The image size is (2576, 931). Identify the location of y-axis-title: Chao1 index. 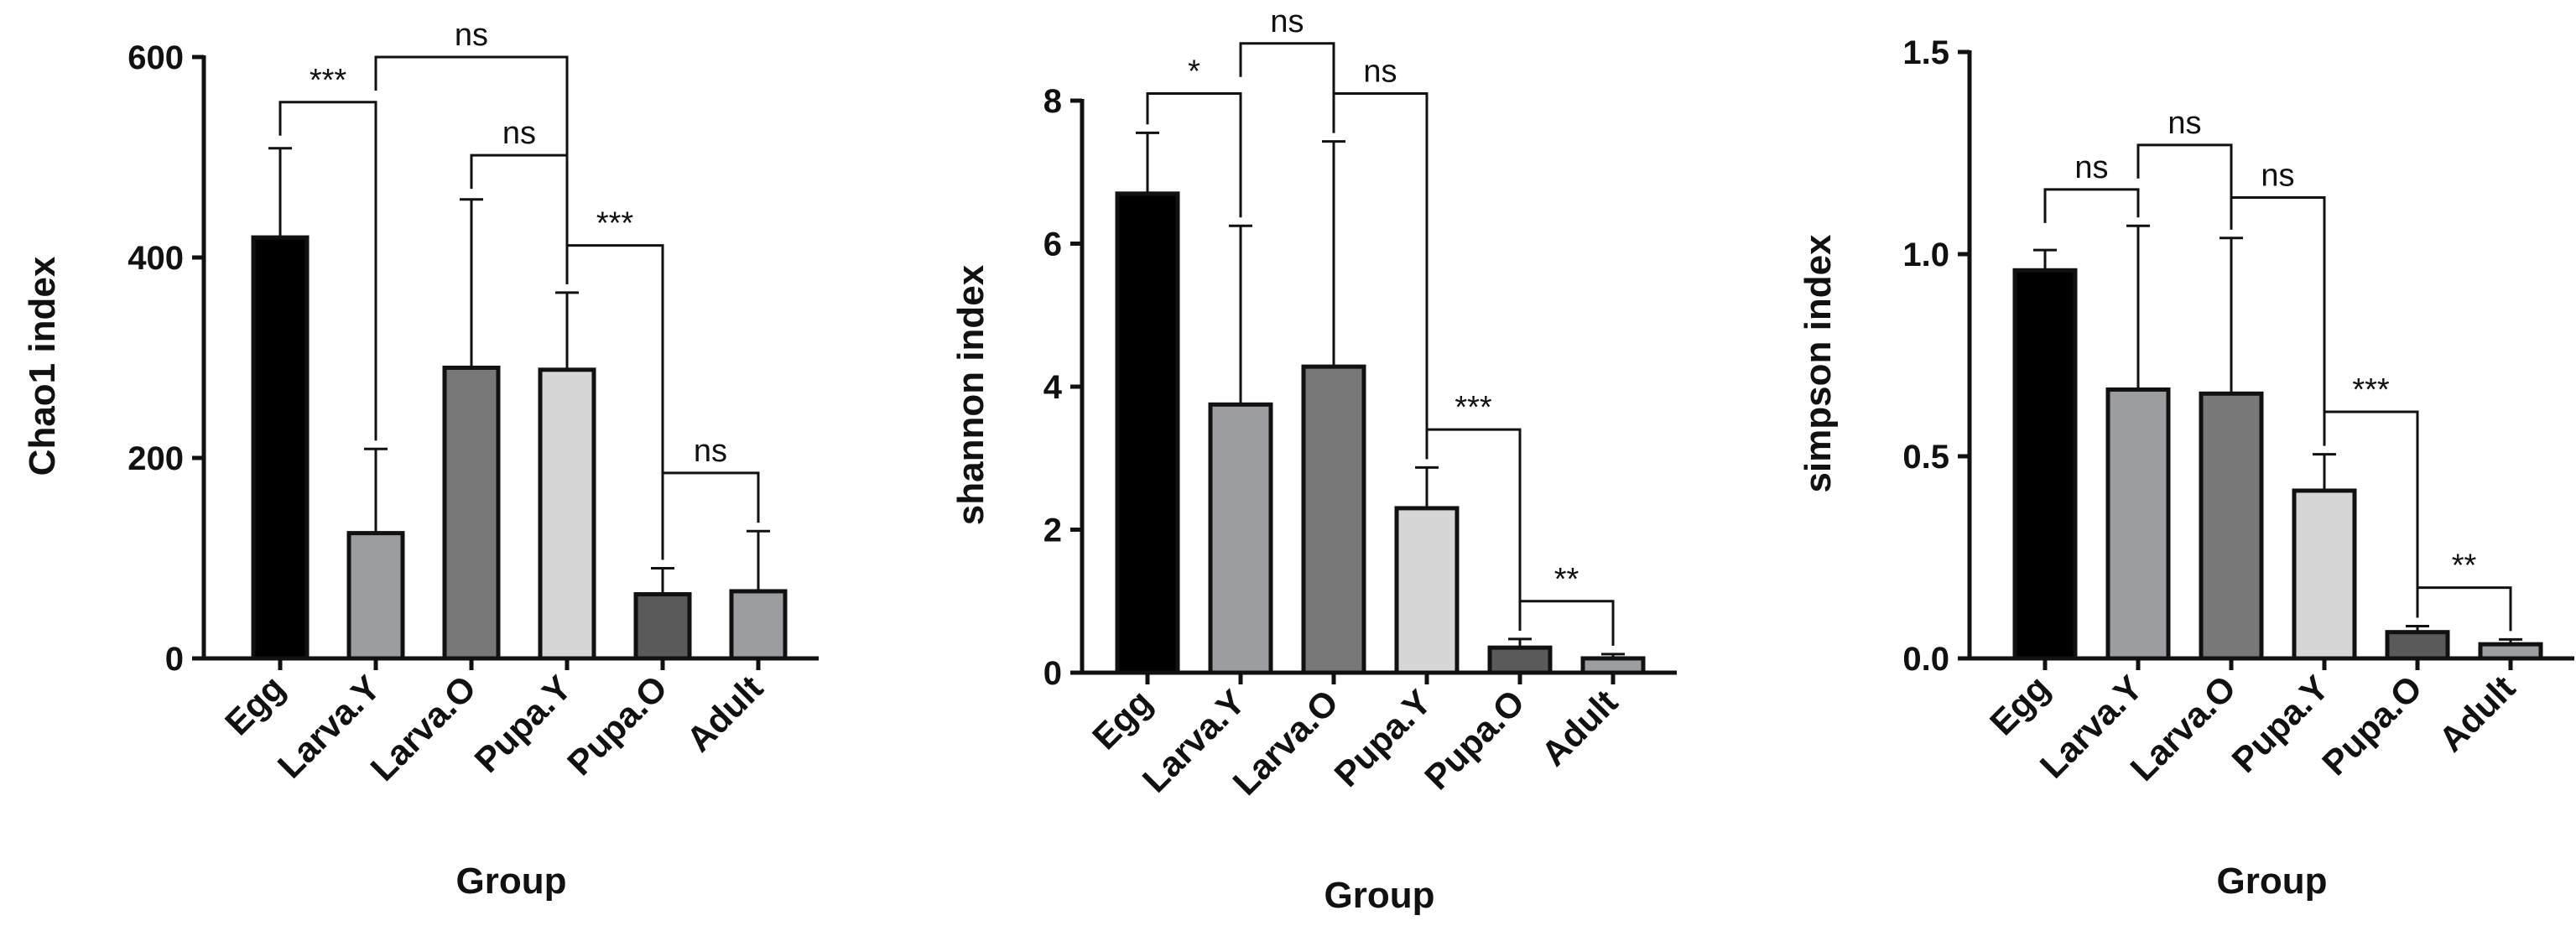
(42, 366).